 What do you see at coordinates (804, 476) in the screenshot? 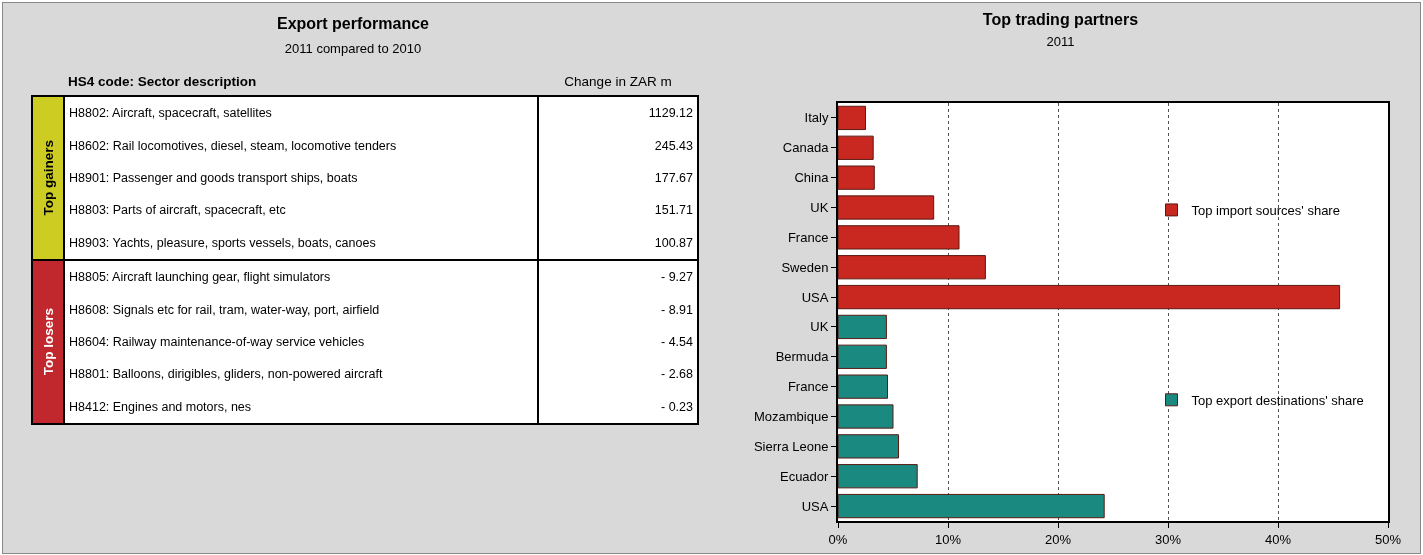
I see `y-tick-label: Ecuador` at bounding box center [804, 476].